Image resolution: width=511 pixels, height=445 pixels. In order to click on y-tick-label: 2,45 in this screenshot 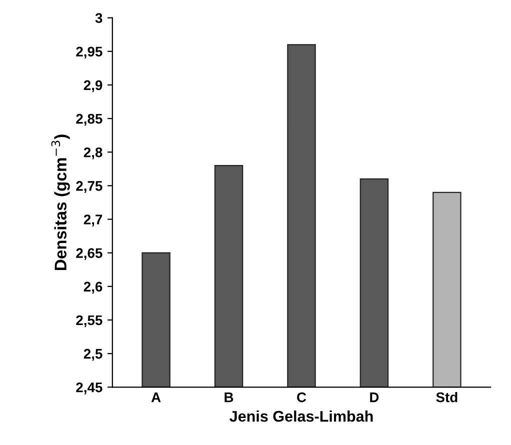, I will do `click(89, 388)`.